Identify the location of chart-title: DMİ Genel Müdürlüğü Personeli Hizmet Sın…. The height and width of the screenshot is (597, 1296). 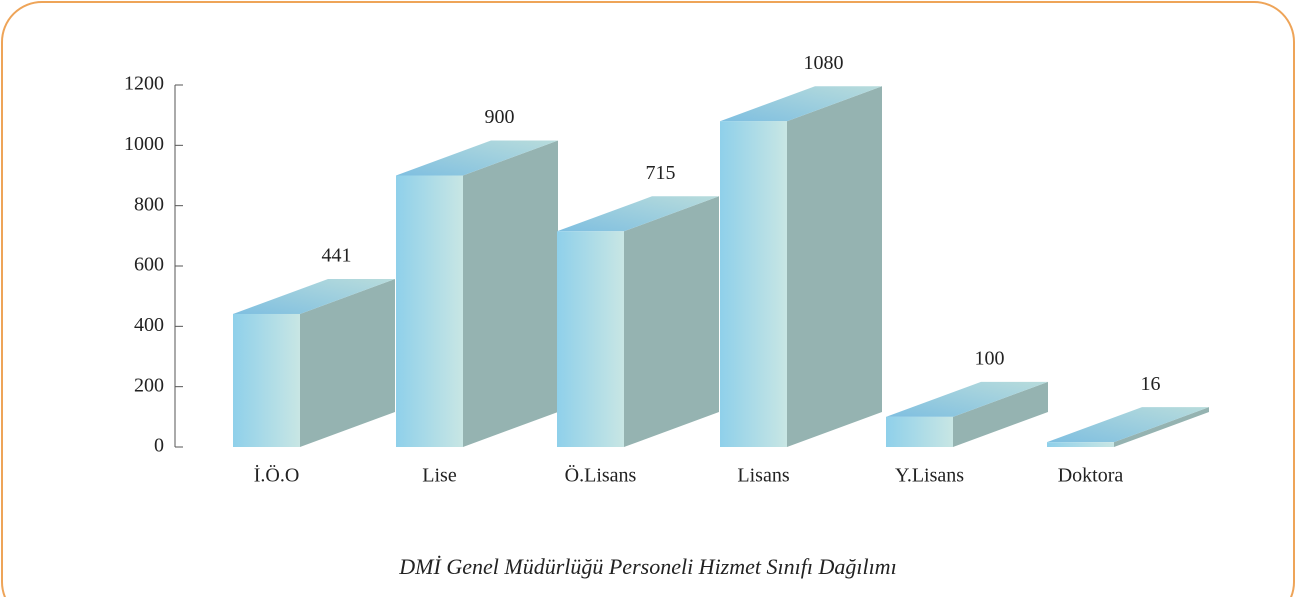
(647, 566).